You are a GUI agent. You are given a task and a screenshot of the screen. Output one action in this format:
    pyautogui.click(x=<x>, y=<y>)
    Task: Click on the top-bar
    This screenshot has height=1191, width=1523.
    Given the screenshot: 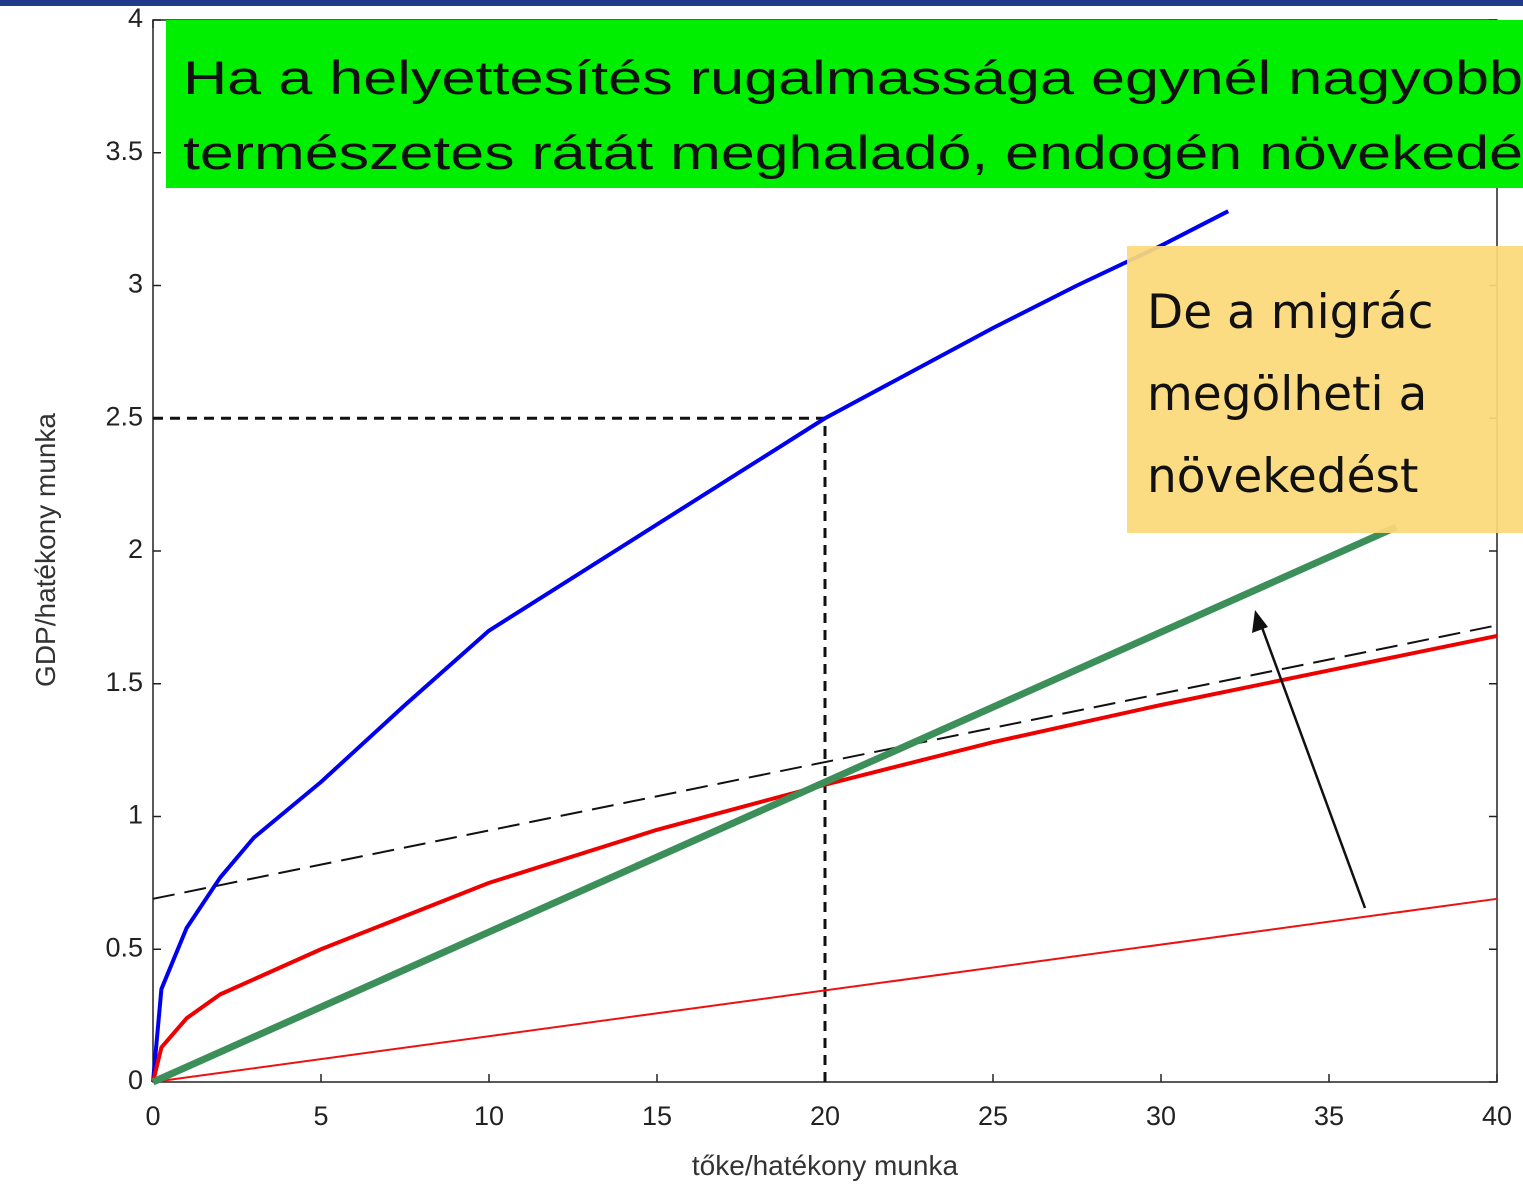 What is the action you would take?
    pyautogui.click(x=761, y=3)
    